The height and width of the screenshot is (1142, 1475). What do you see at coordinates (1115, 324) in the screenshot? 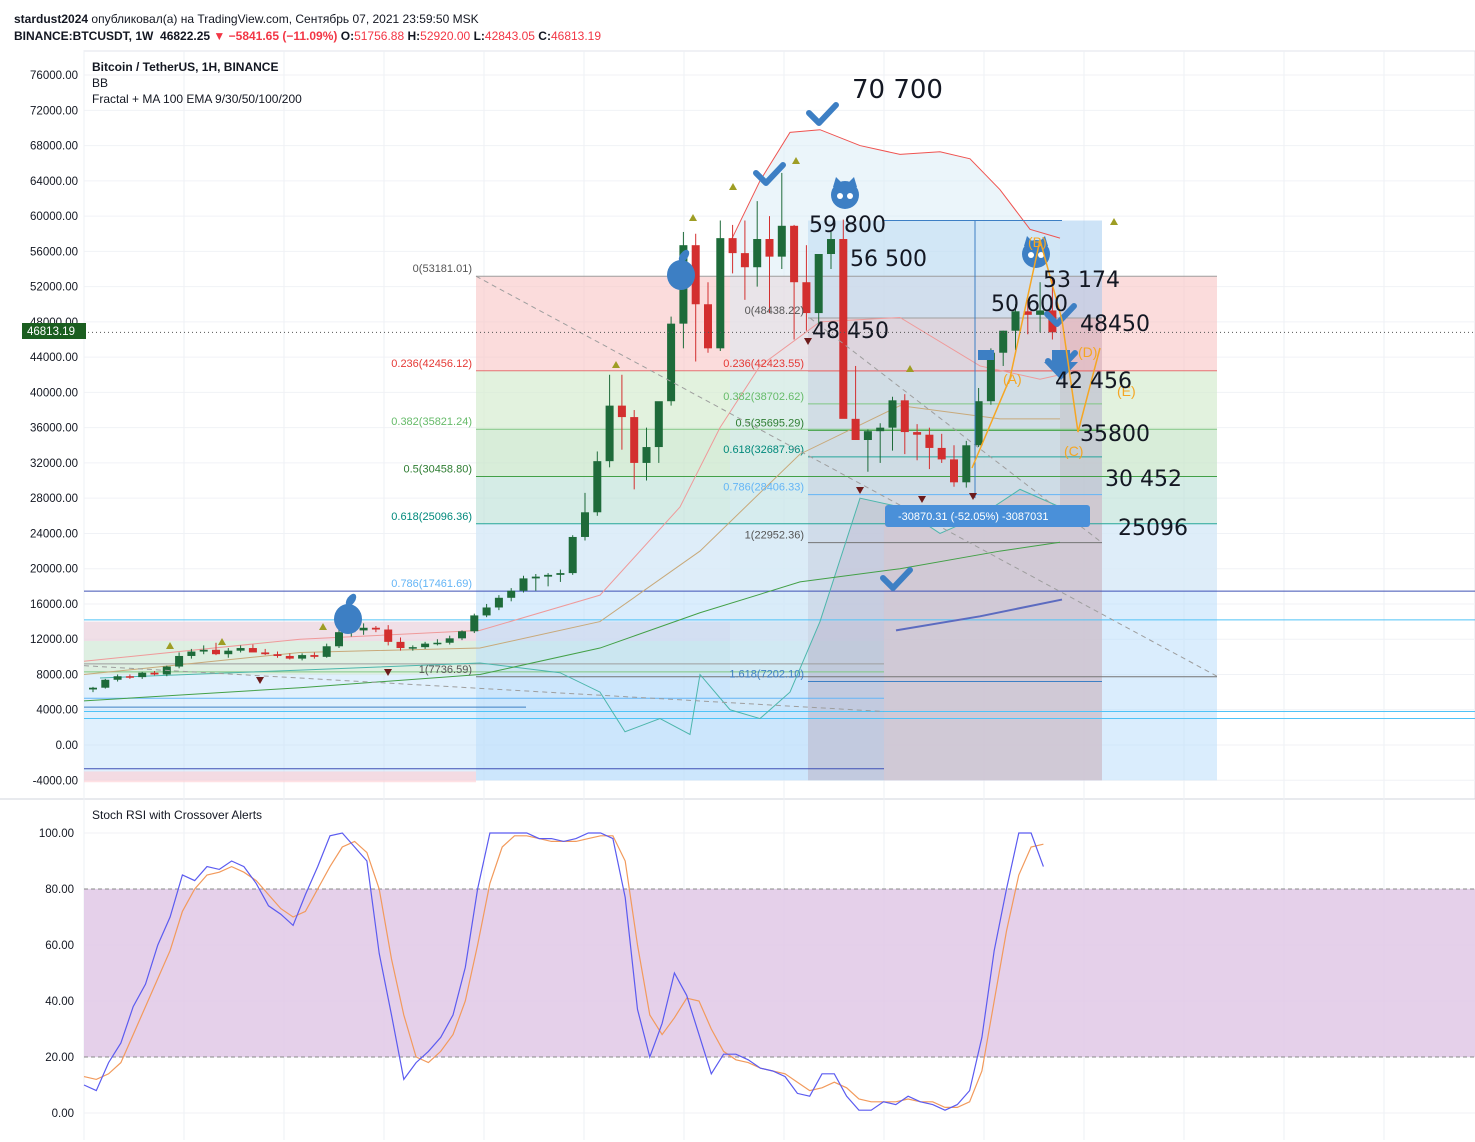
I see `price-annotation: 48450` at bounding box center [1115, 324].